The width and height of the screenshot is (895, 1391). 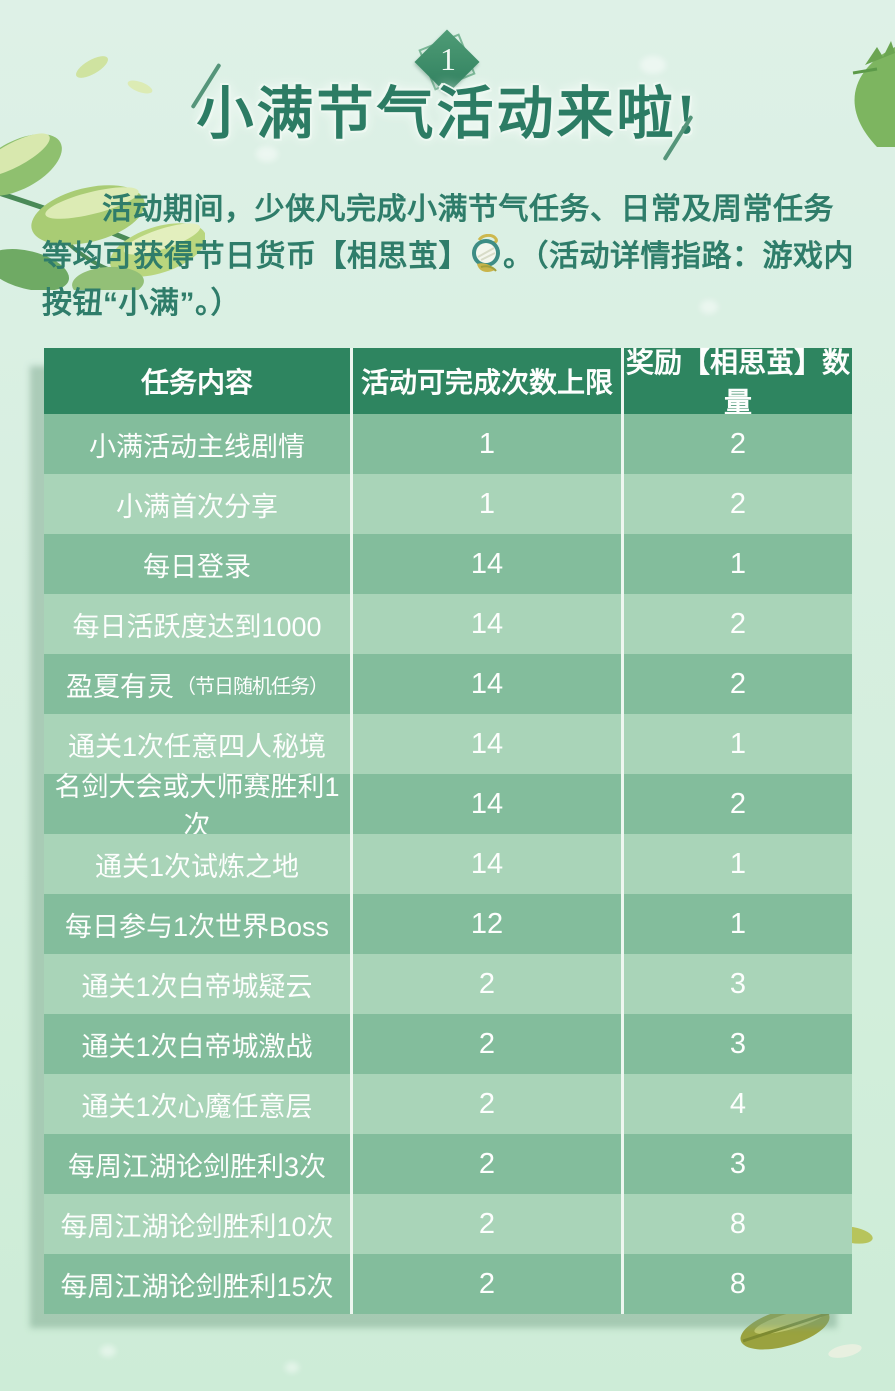 What do you see at coordinates (198, 984) in the screenshot?
I see `task-cell: 通关1次白帝城疑云` at bounding box center [198, 984].